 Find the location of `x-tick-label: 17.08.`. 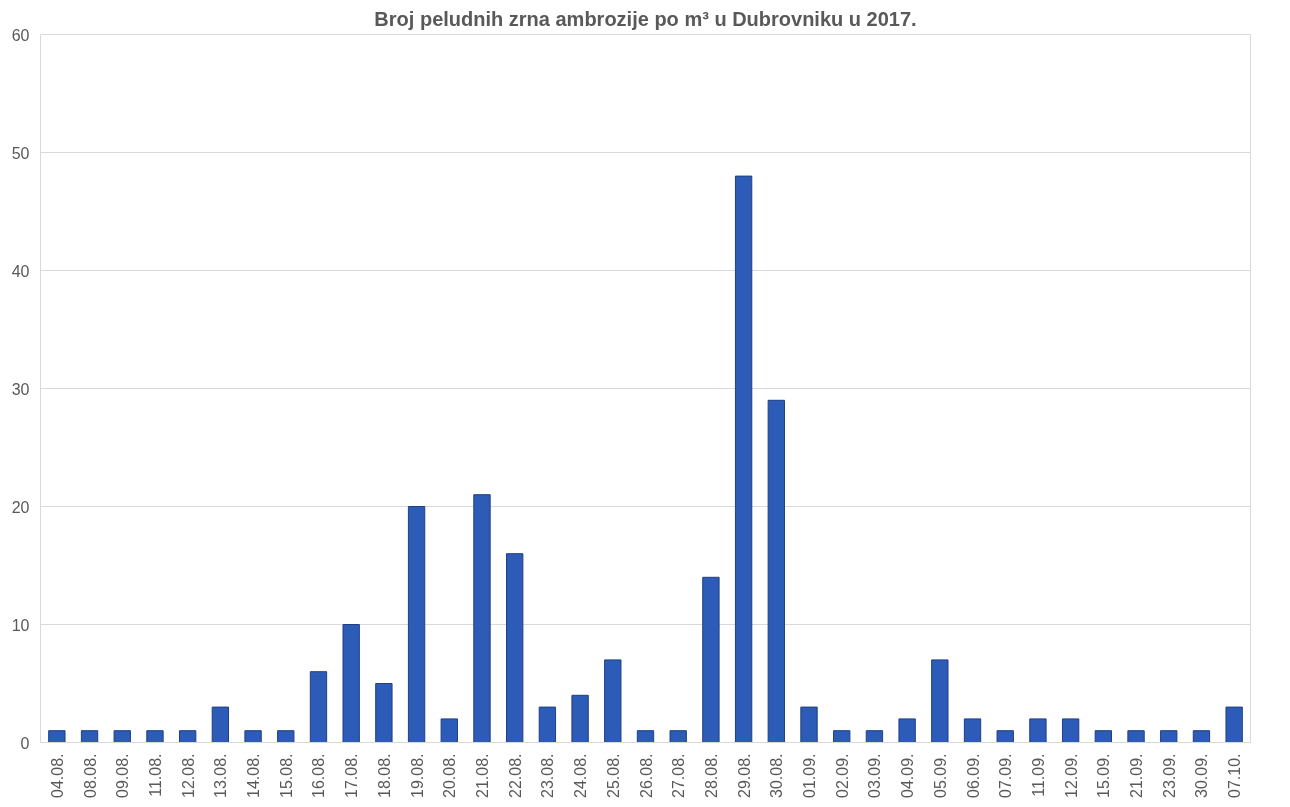

x-tick-label: 17.08. is located at coordinates (352, 775).